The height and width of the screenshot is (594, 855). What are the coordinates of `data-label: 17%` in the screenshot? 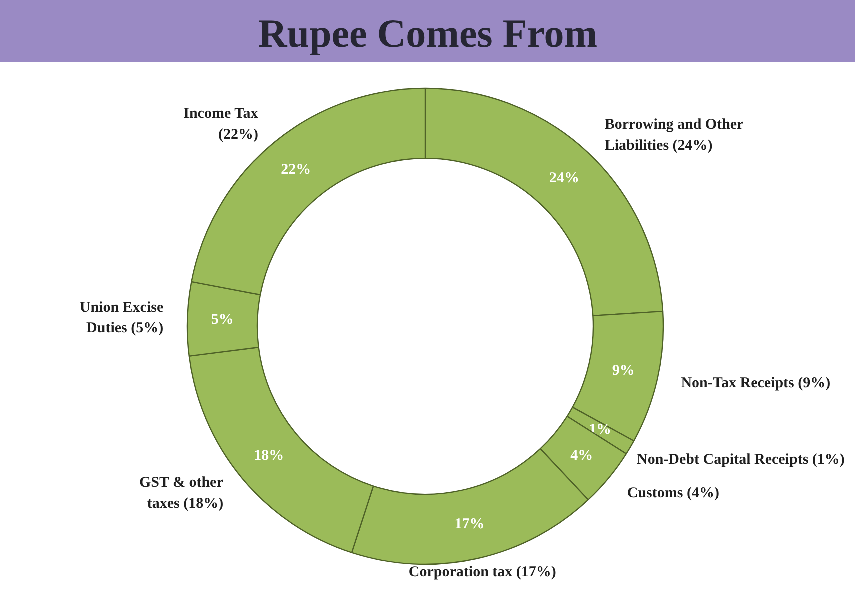 It's located at (469, 524).